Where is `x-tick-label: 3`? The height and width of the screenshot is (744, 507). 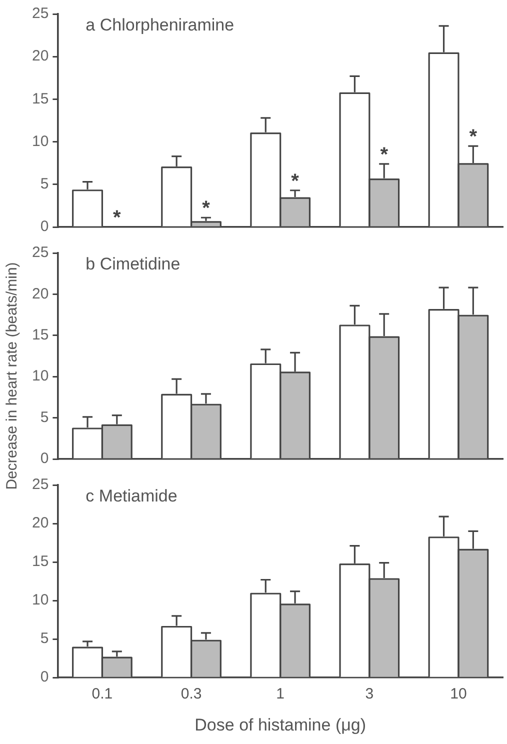
x-tick-label: 3 is located at coordinates (369, 694).